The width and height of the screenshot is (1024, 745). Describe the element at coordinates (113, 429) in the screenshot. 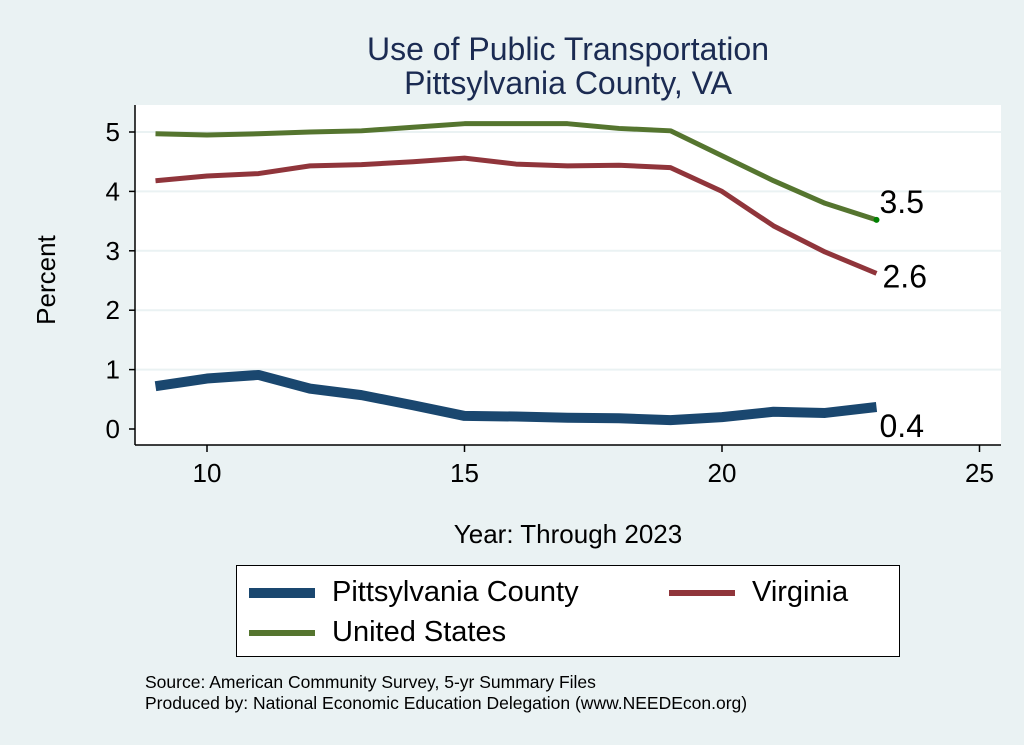

I see `y-tick-label: 0` at that location.